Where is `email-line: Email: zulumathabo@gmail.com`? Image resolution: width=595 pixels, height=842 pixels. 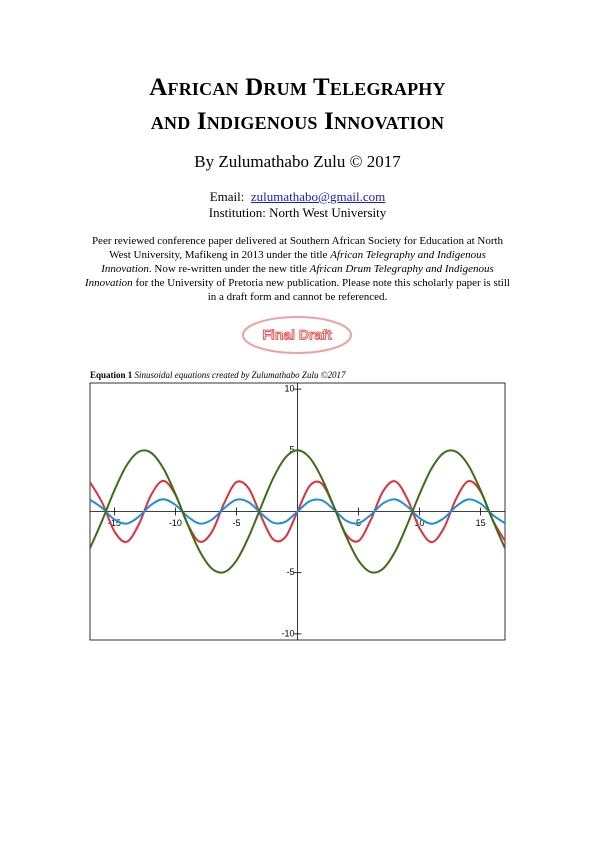
email-line: Email: zulumathabo@gmail.com is located at coordinates (297, 197).